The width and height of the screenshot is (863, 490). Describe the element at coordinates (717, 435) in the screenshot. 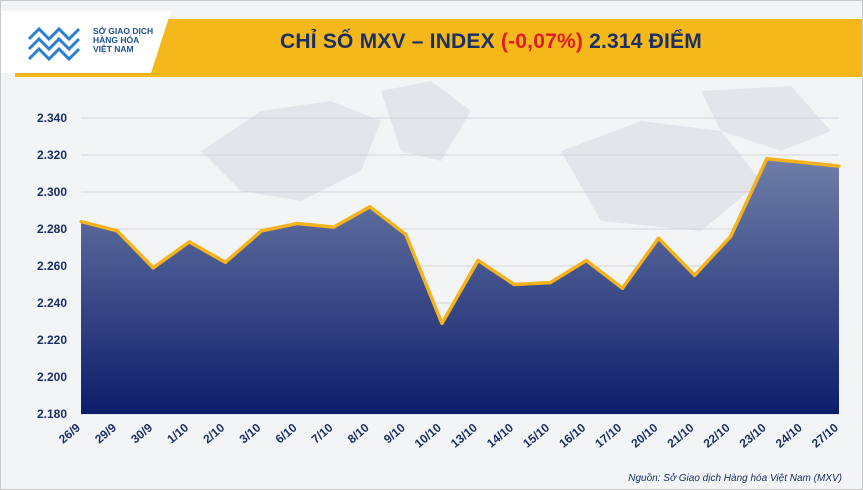

I see `x-tick-label: 22/10` at that location.